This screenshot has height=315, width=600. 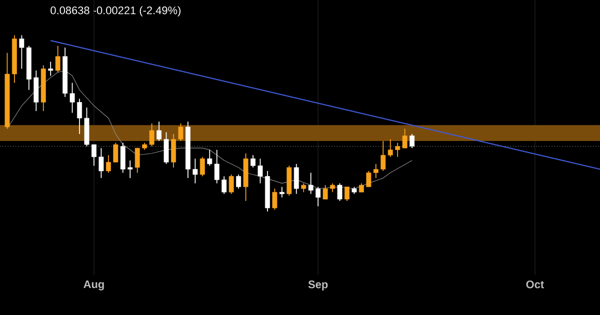 What do you see at coordinates (318, 285) in the screenshot?
I see `x-tick-label: Sep` at bounding box center [318, 285].